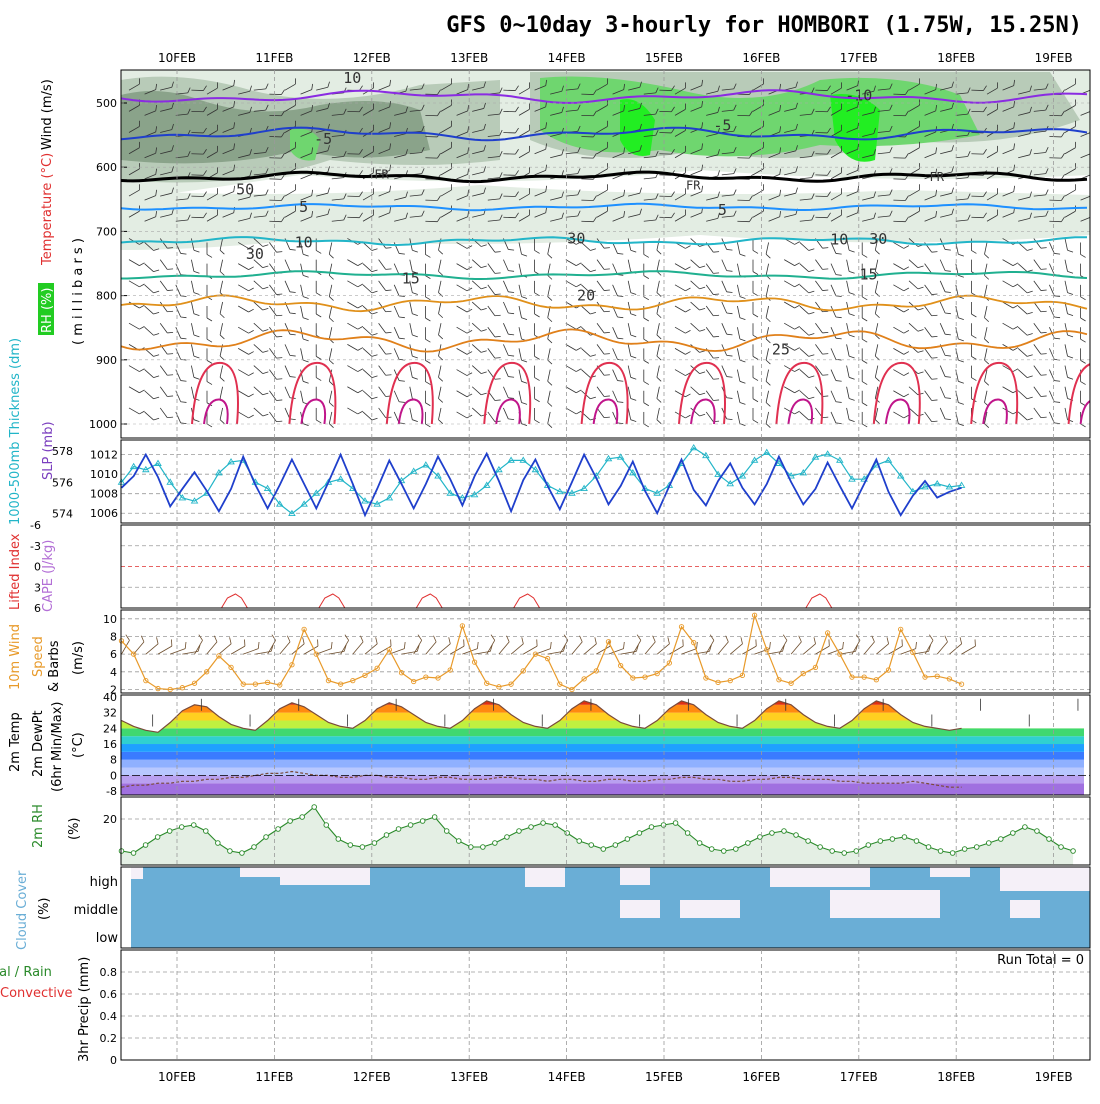 This screenshot has height=1104, width=1100. I want to click on pressure-tick-label: 800, so click(106, 296).